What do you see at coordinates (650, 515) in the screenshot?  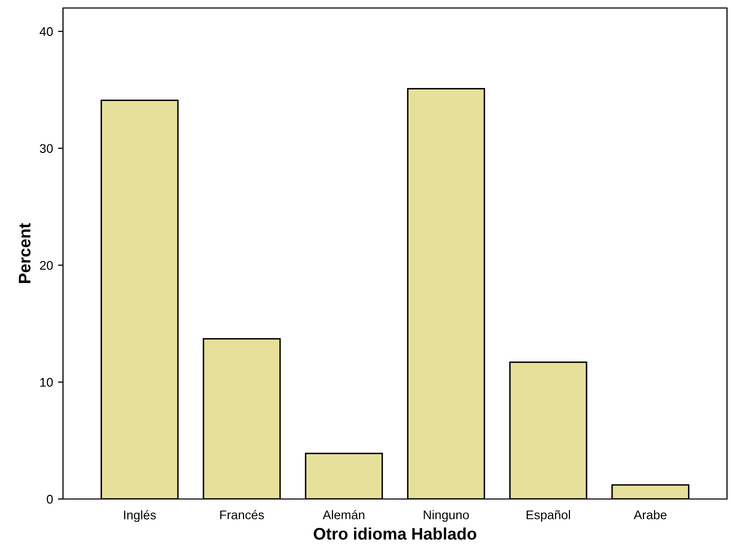 I see `x-tick-label: Arabe` at bounding box center [650, 515].